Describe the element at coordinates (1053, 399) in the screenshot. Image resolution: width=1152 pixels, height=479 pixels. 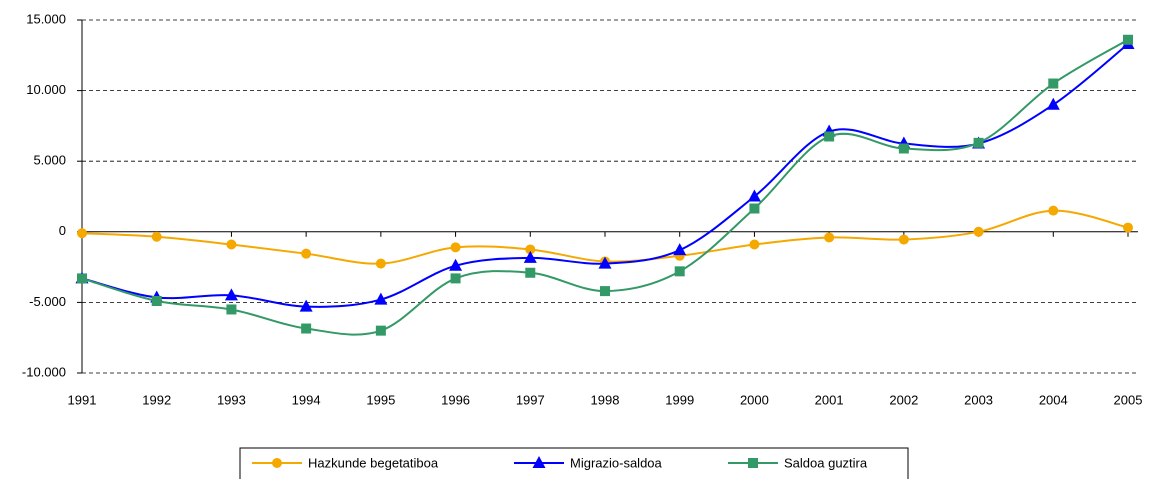
I see `x-tick-label: 2004` at that location.